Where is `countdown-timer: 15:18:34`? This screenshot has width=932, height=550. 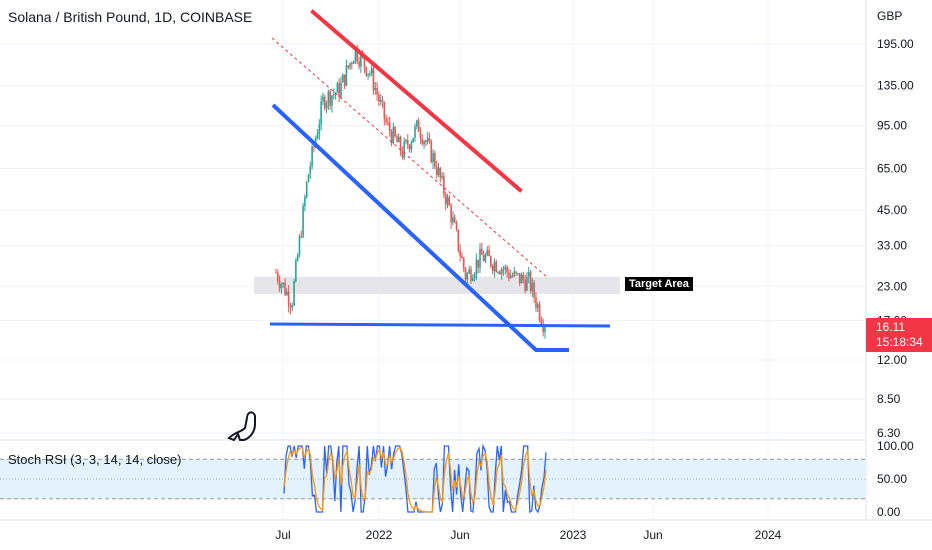
countdown-timer: 15:18:34 is located at coordinates (899, 342).